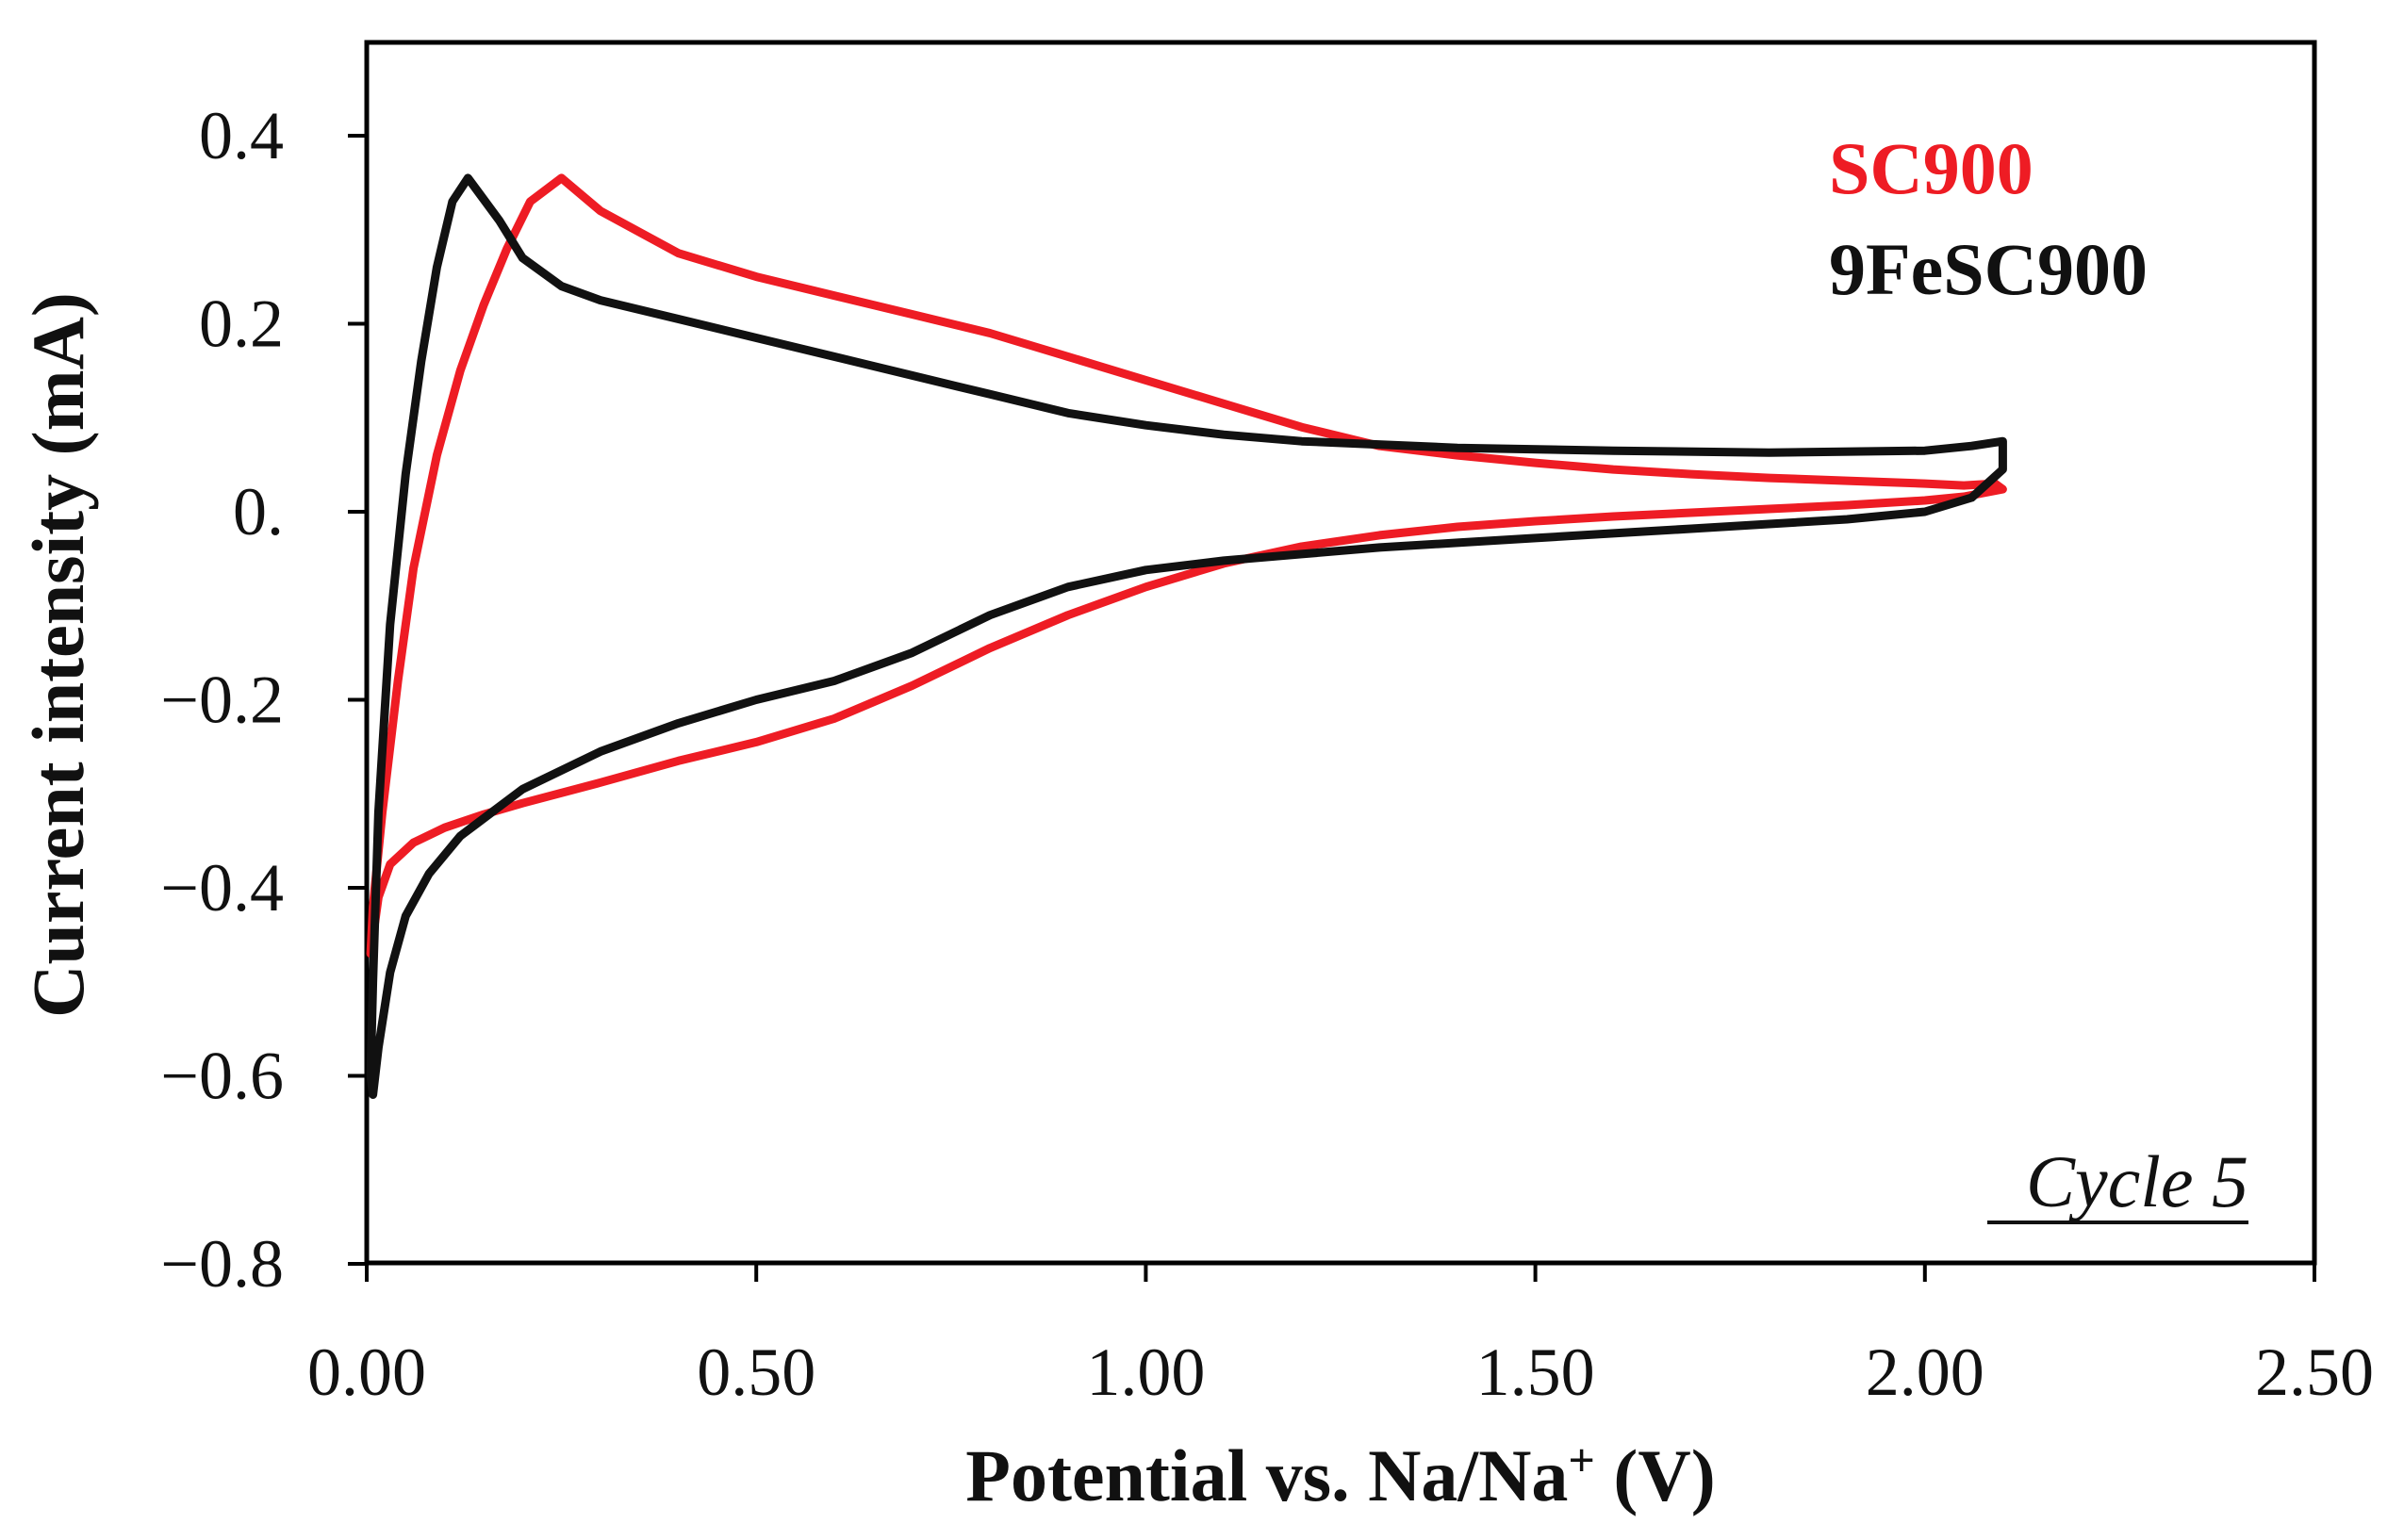 Image resolution: width=2404 pixels, height=1540 pixels. I want to click on x-axis-title-main: Potential vs. Na/Na, so click(1266, 1475).